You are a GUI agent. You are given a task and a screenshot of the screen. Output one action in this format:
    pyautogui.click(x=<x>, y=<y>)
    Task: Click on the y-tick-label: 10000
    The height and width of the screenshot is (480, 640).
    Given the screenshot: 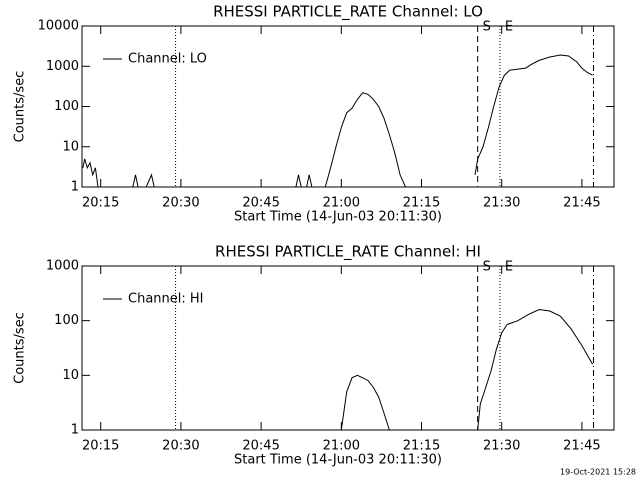 What is the action you would take?
    pyautogui.click(x=58, y=26)
    